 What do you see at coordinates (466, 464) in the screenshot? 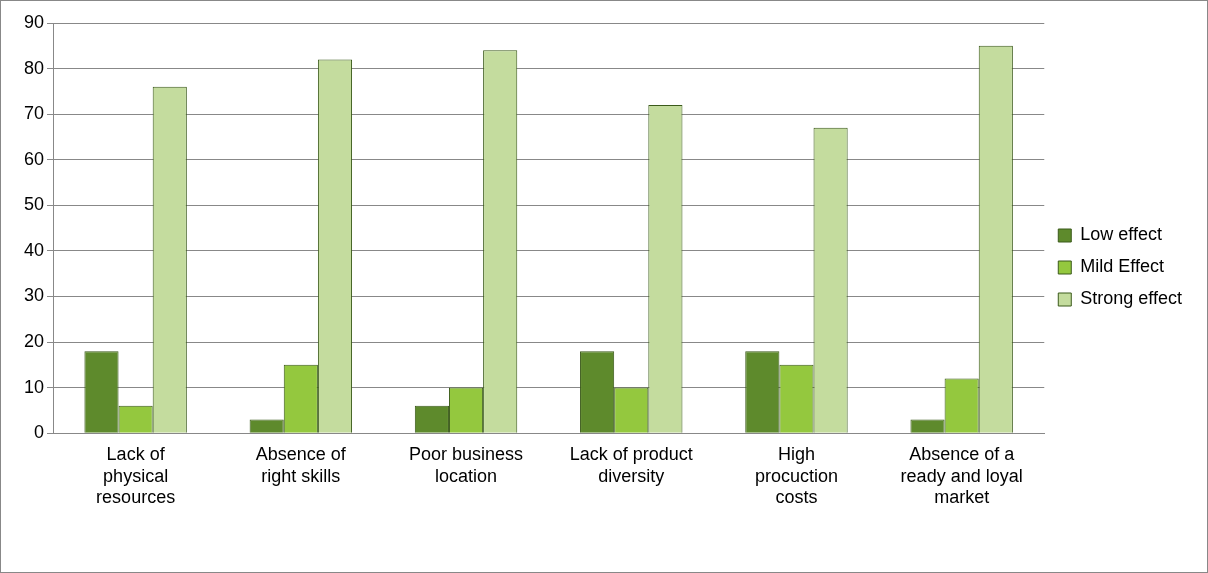
I see `x-tick-label: Poor business location` at bounding box center [466, 464].